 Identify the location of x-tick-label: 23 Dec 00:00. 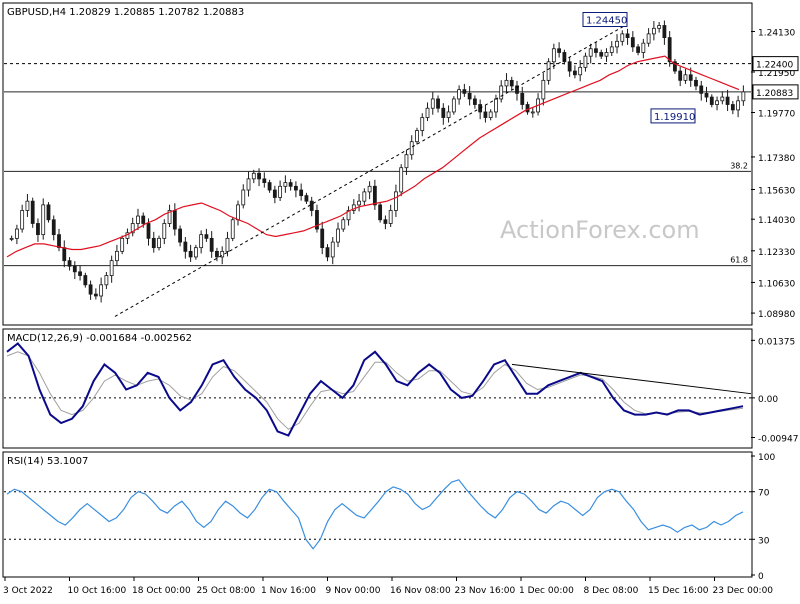
(743, 591).